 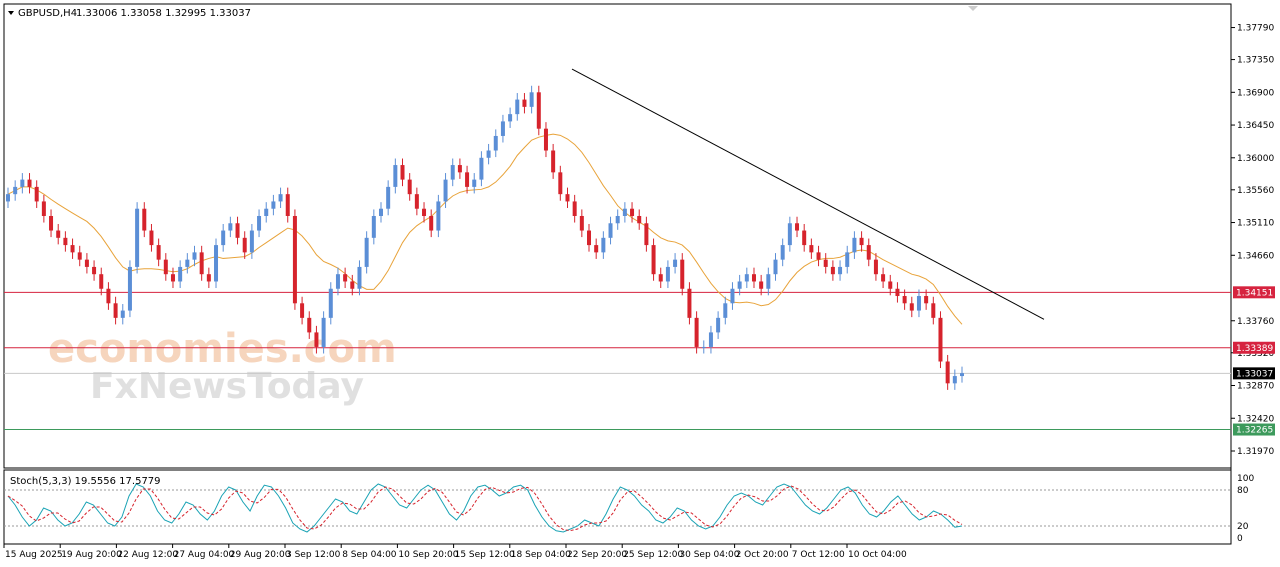 What do you see at coordinates (313, 555) in the screenshot?
I see `time-tick-label: 3 Sep 12:00` at bounding box center [313, 555].